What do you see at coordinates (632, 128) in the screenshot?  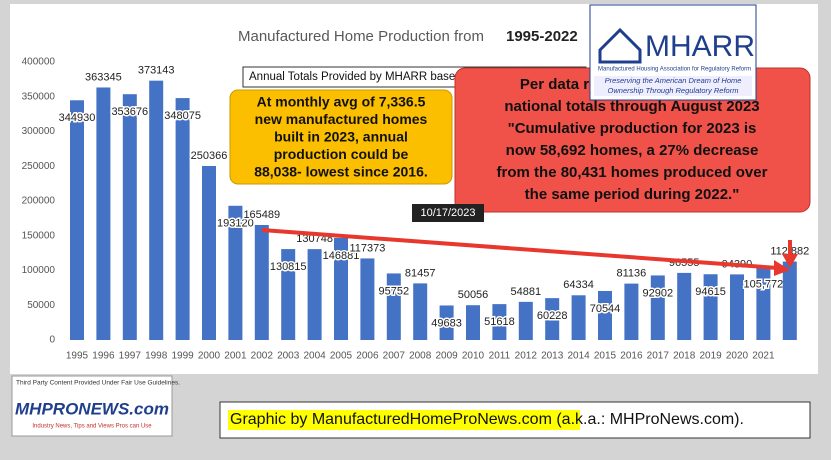 I see `red-callout-text: "Cumulative production for 2023 is` at bounding box center [632, 128].